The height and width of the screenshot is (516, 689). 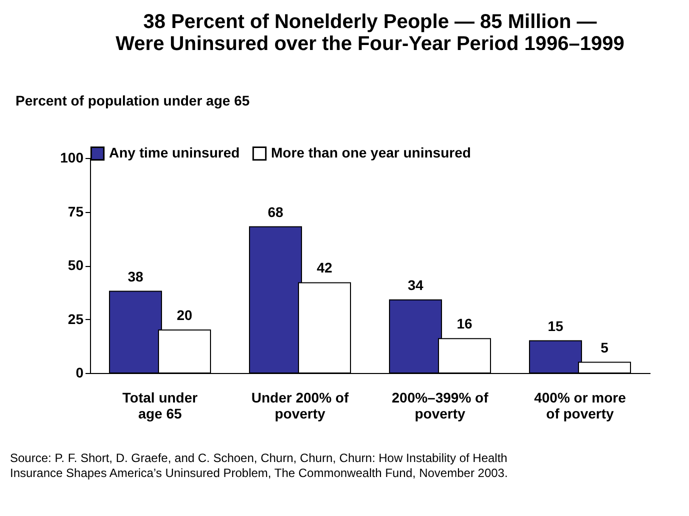 What do you see at coordinates (259, 465) in the screenshot?
I see `source-note: Source: P. F. Short, D. Graefe, and C. Schoen, Churn, Churn, Churn: How Instability of Health Insurance Shapes America’s Uninsured Problem, The Commonwealth Fund, November 2003.` at bounding box center [259, 465].